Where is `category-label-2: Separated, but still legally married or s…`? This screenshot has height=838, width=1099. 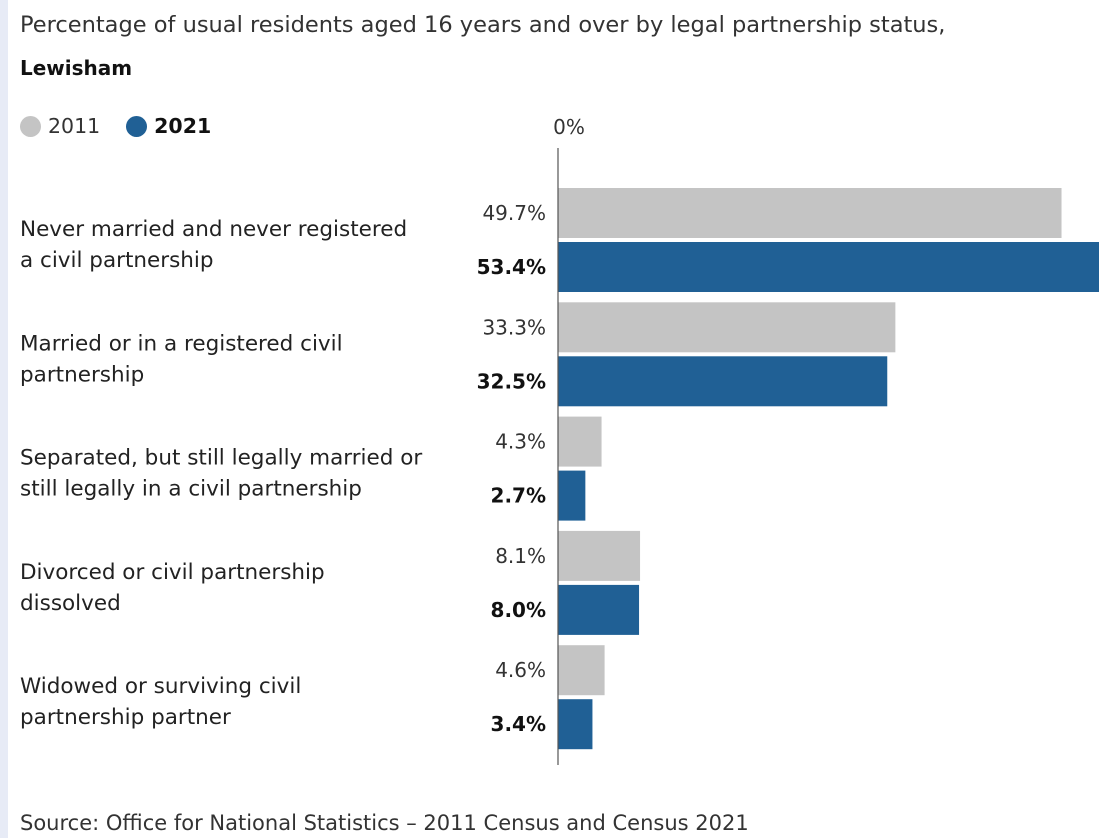 category-label-2: Separated, but still legally married or s… is located at coordinates (221, 474).